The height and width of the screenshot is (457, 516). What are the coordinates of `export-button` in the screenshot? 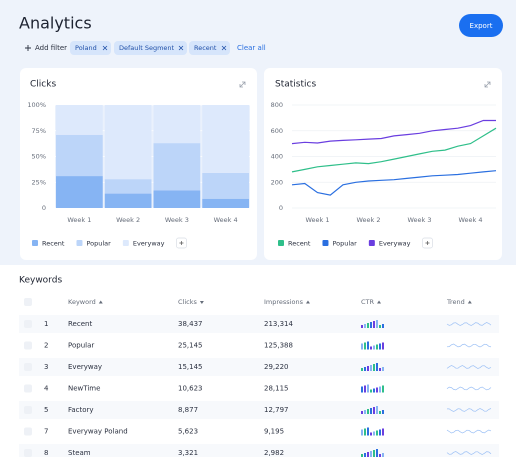 It's located at (481, 25).